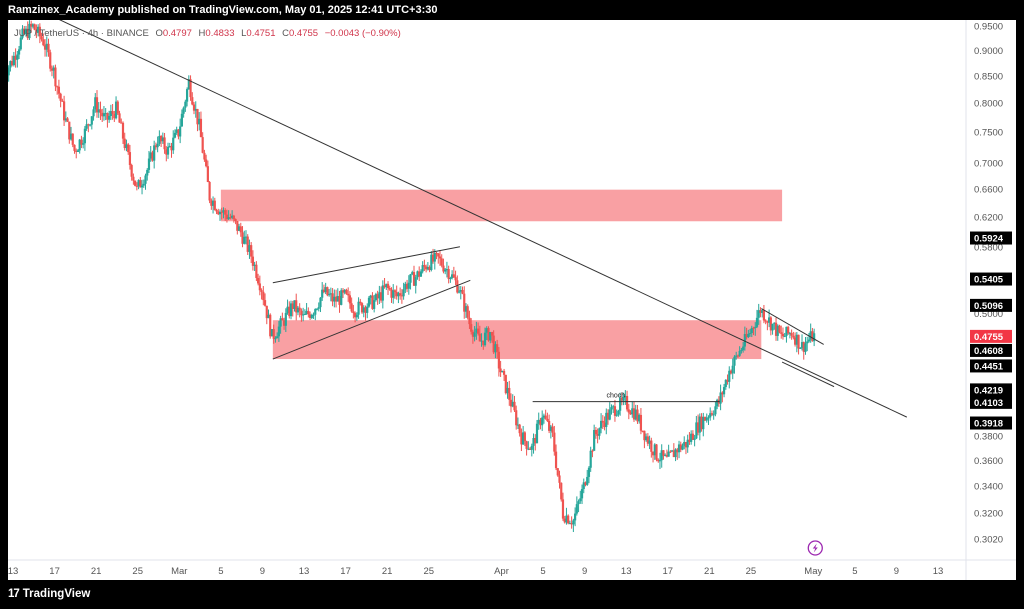 This screenshot has width=1024, height=609. Describe the element at coordinates (988, 27) in the screenshot. I see `price-tick-label: 0.9500` at that location.